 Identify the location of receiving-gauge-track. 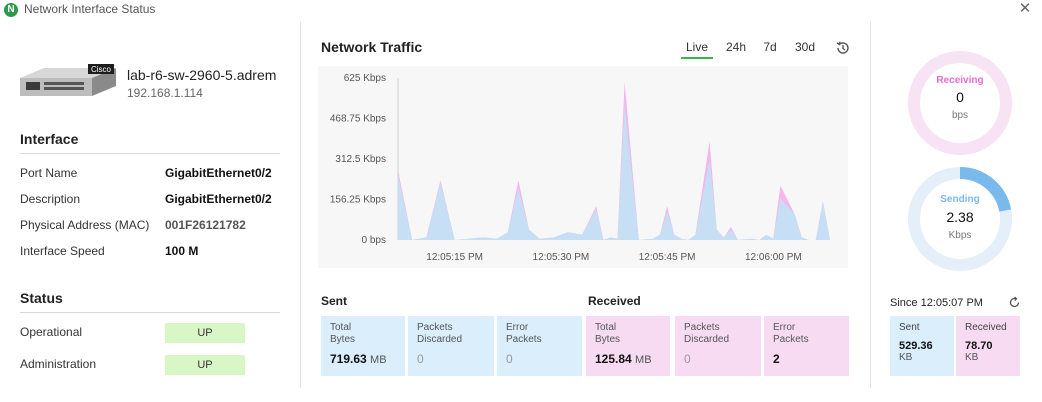
(960, 103).